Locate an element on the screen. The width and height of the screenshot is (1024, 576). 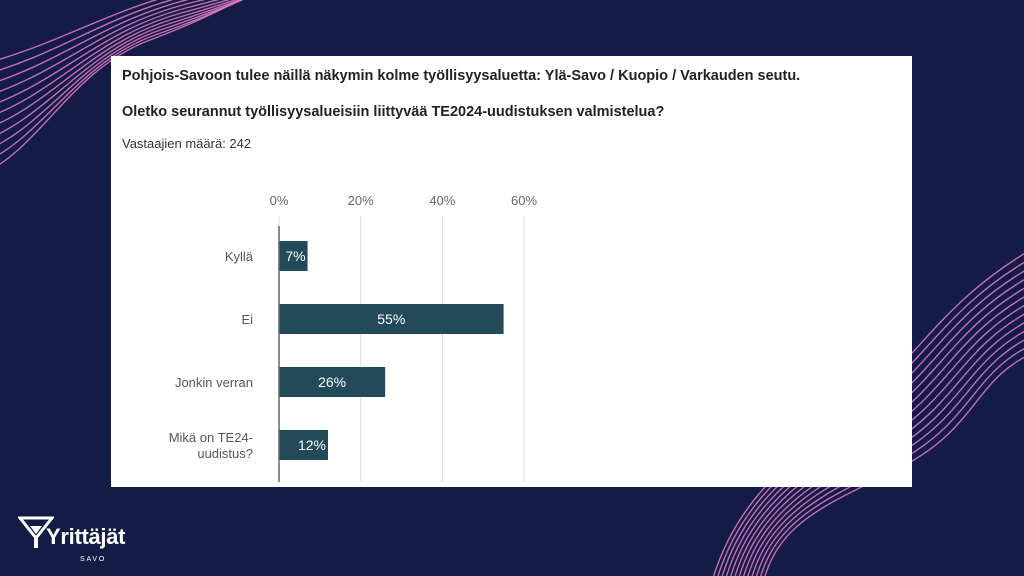
respondent-count: Vastaajien määrä: 242 is located at coordinates (187, 143).